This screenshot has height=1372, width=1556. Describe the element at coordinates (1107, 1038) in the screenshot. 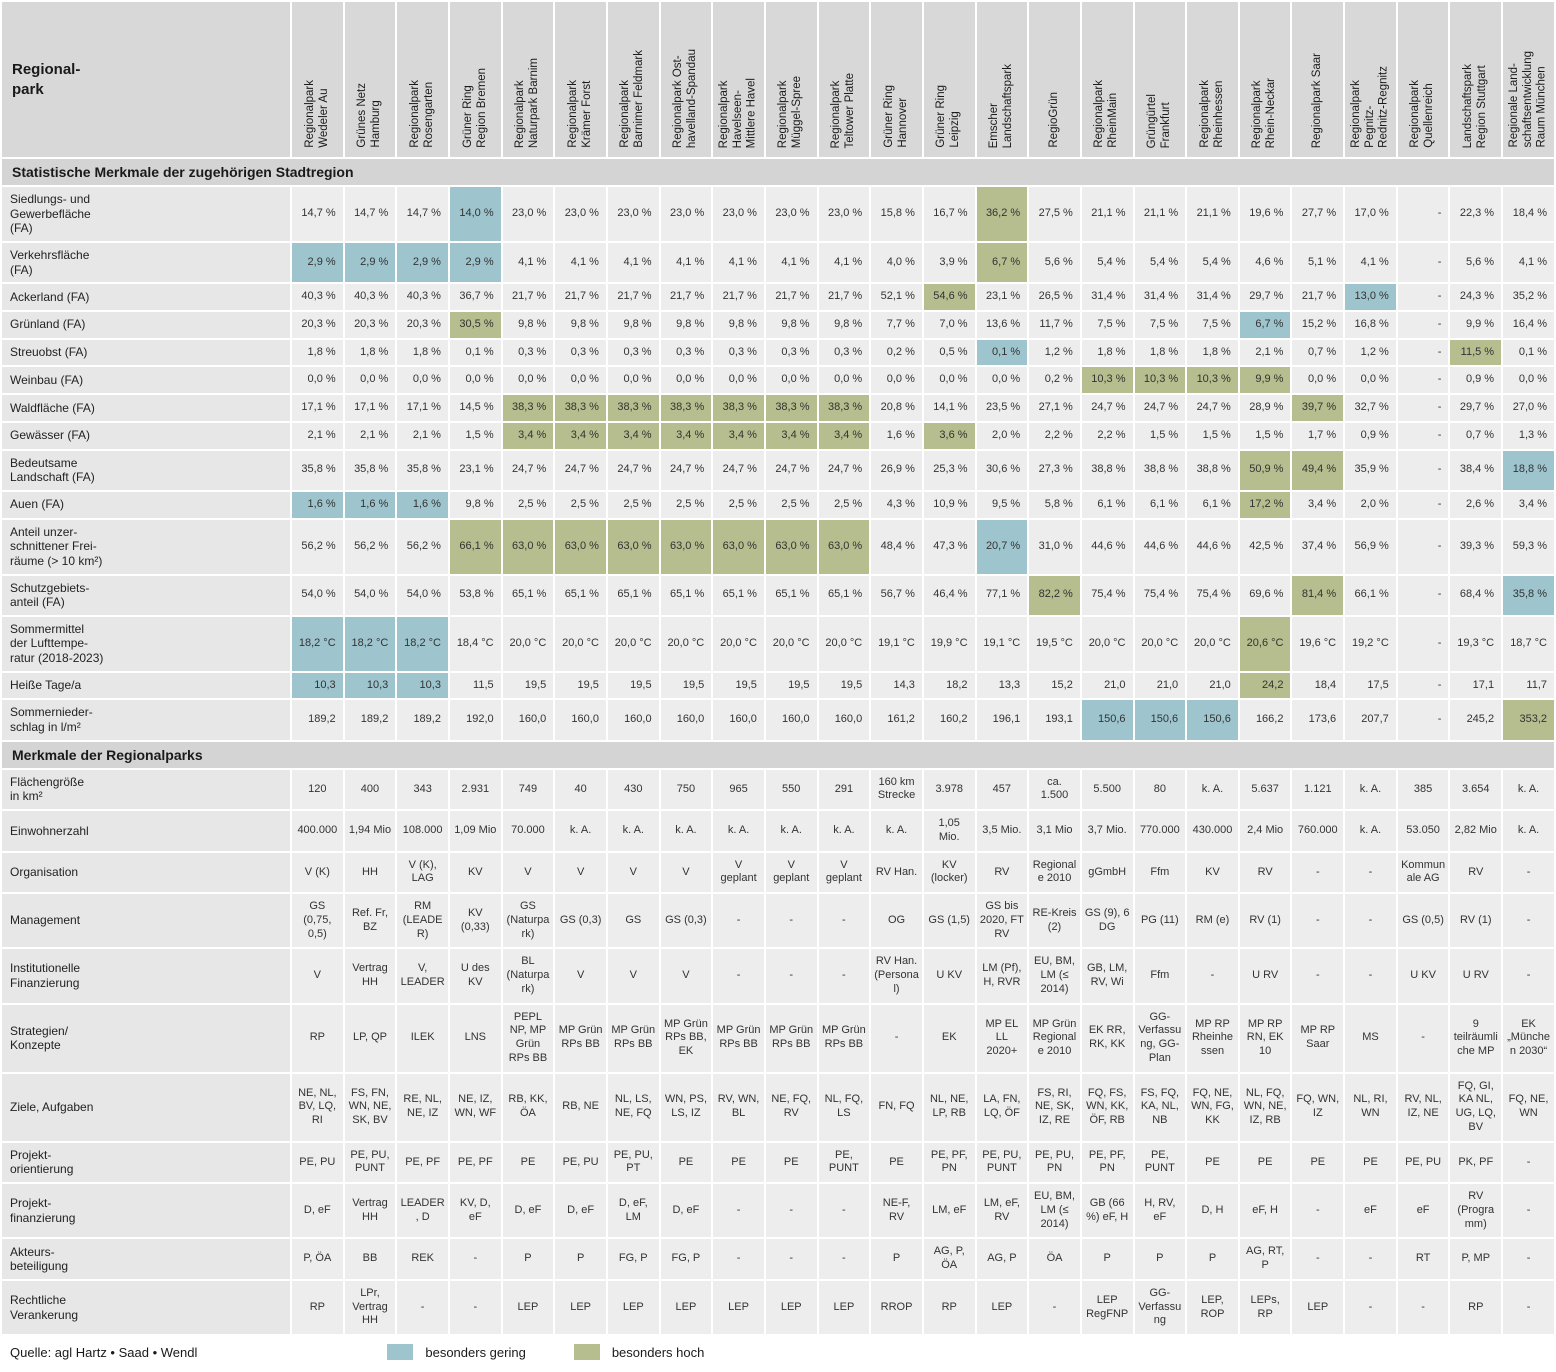

I see `data-cell: EK RR, RK, KK` at that location.